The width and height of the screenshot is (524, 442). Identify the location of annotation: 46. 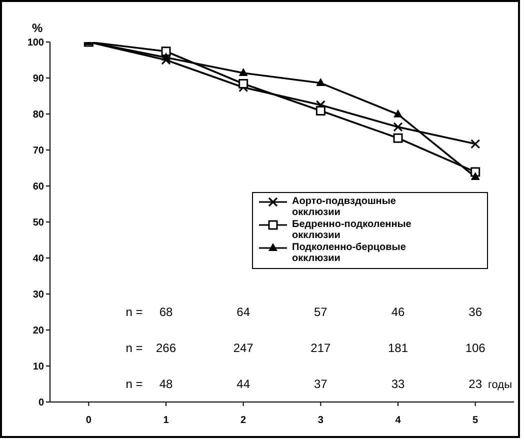
(398, 312).